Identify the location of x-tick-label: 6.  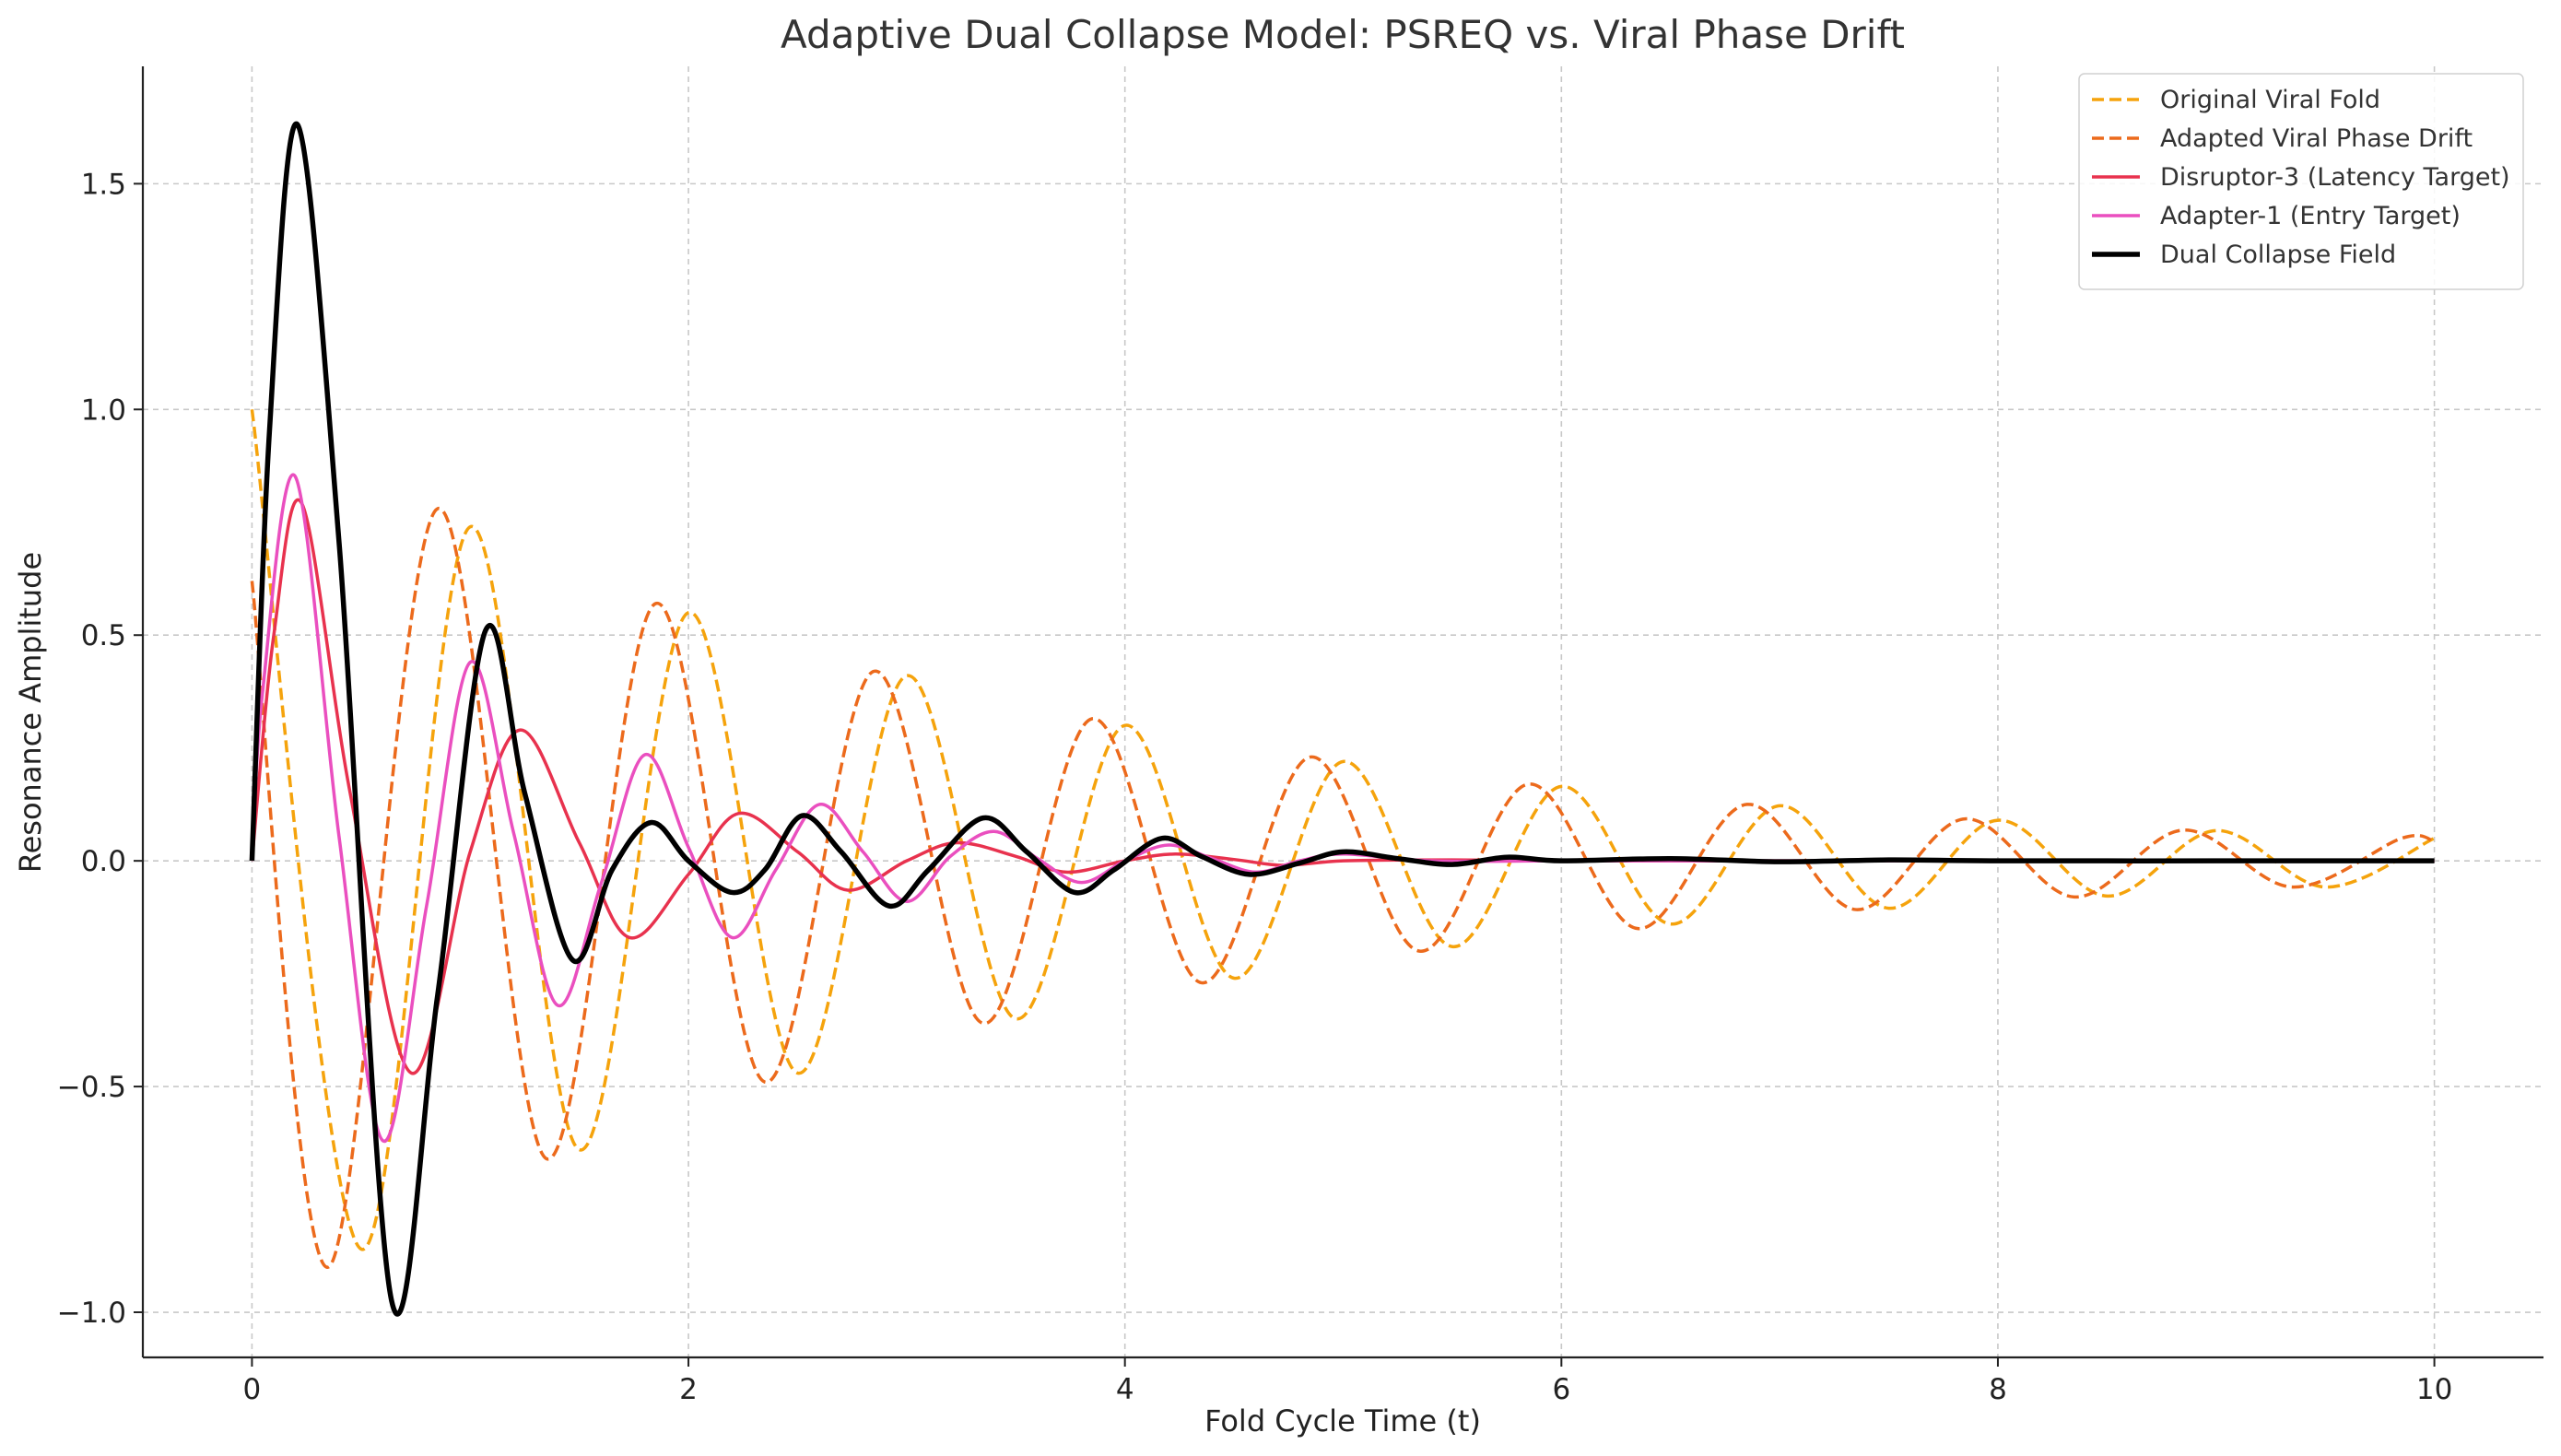
(1561, 1389).